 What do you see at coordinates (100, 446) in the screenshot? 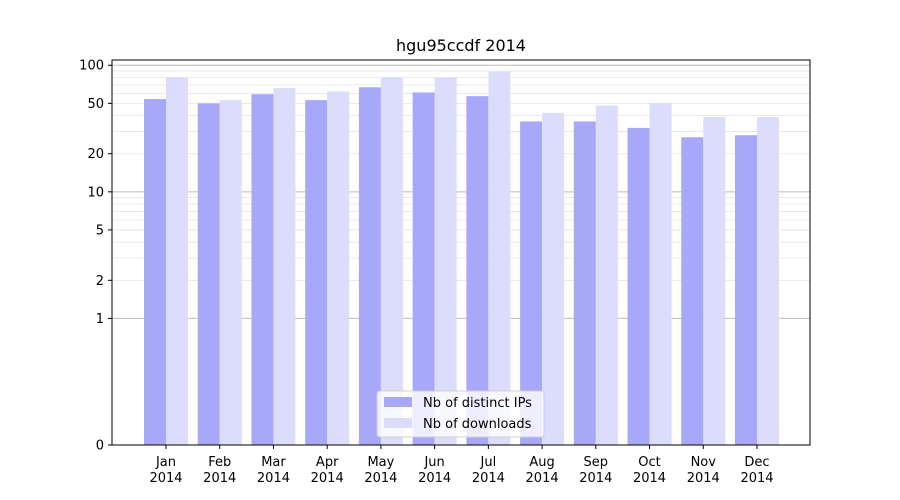
I see `y-tick-label: 0` at bounding box center [100, 446].